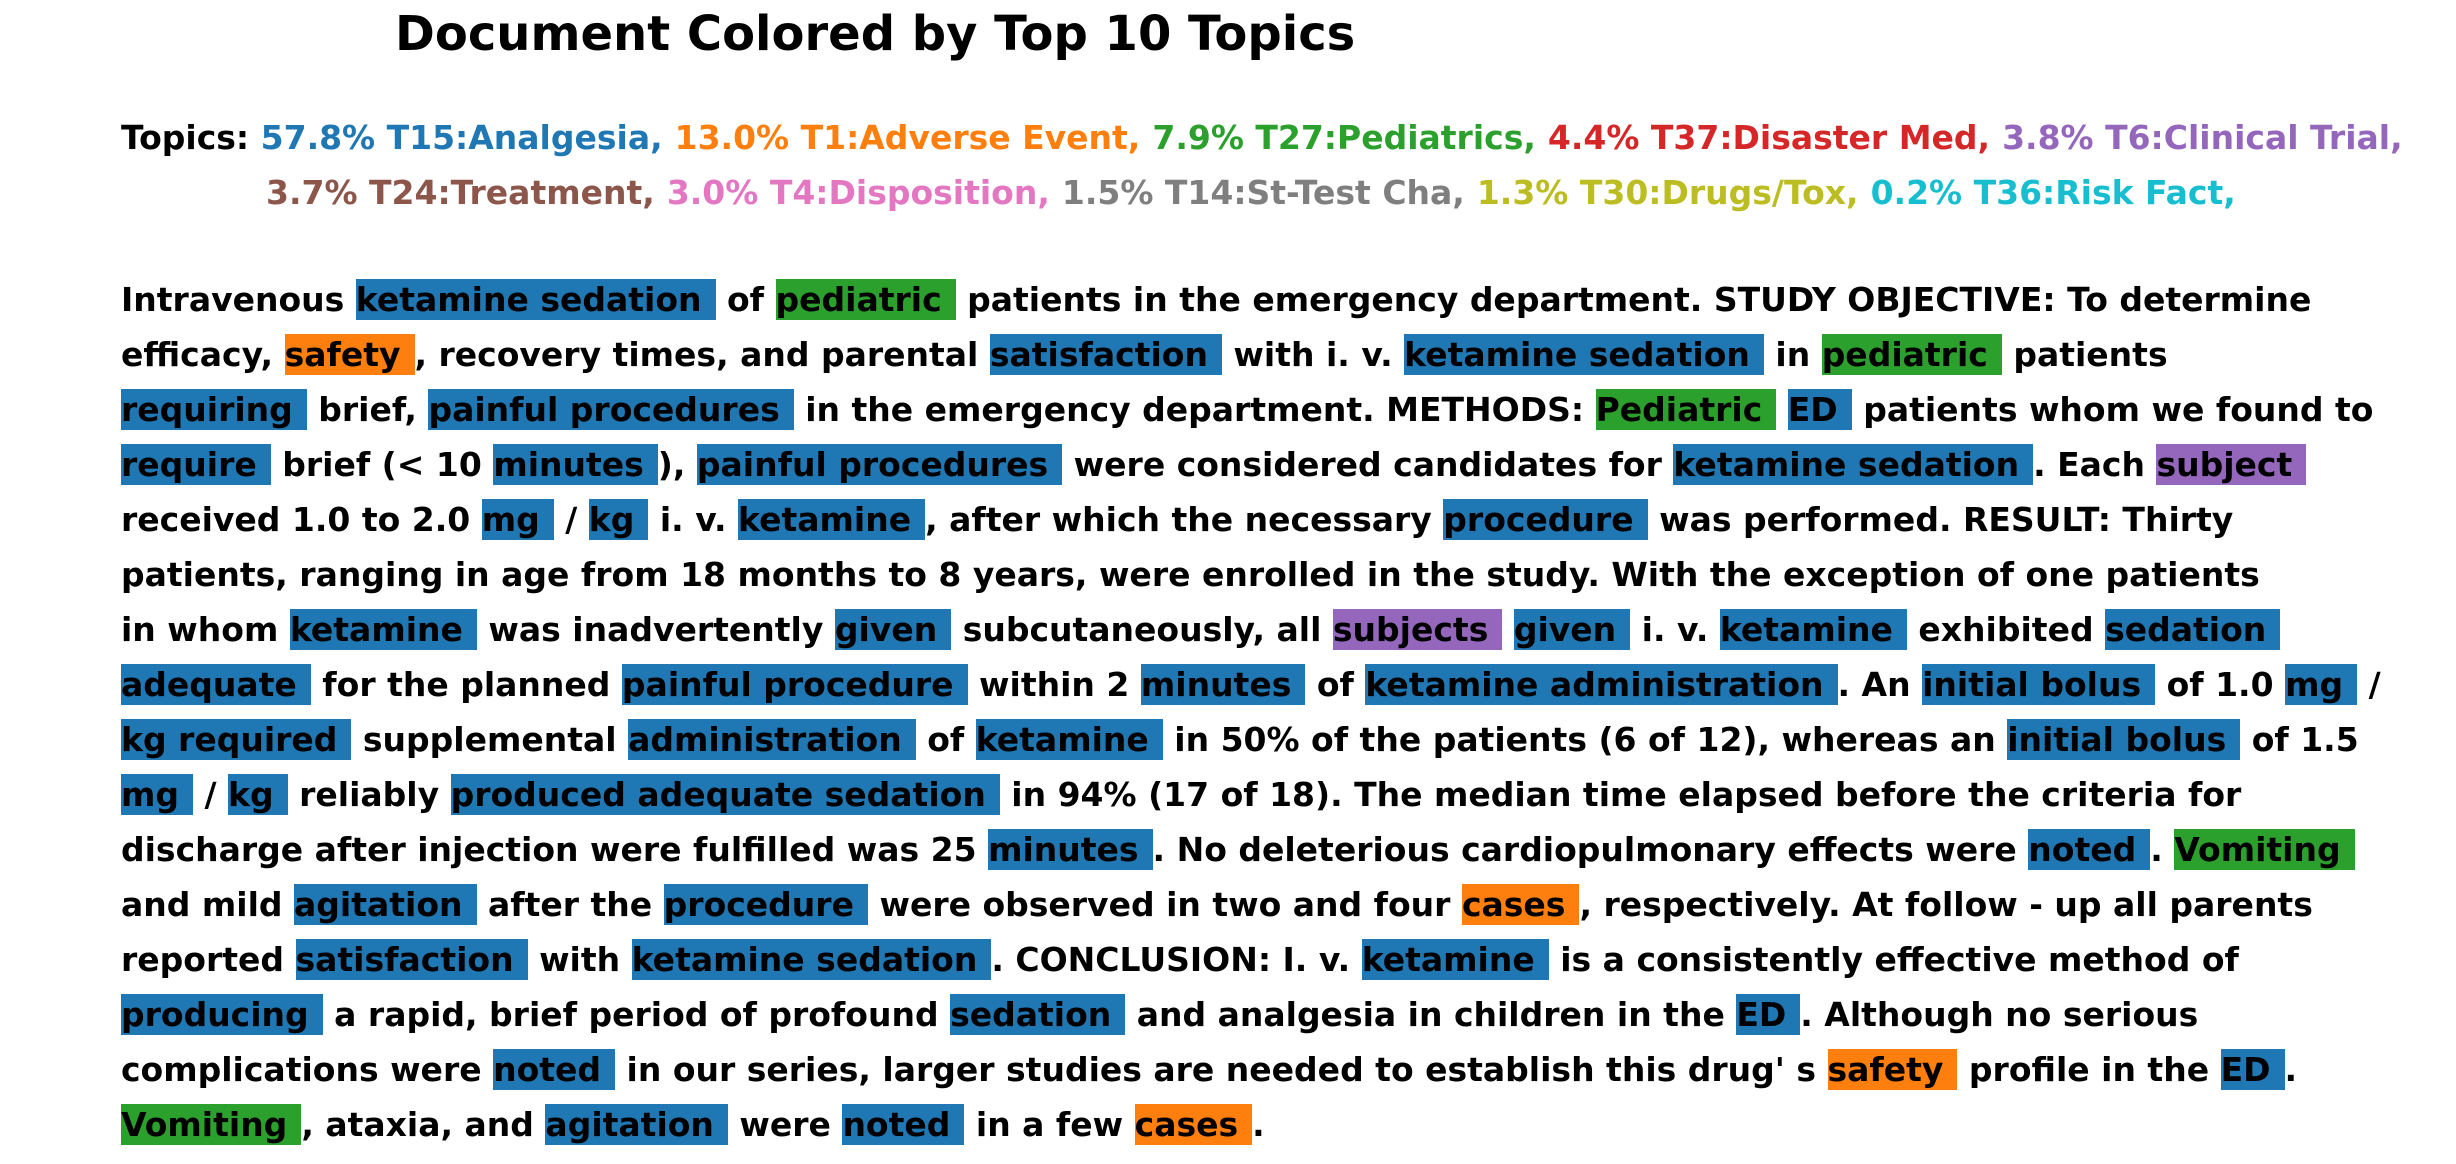 The image size is (2456, 1164). What do you see at coordinates (1893, 959) in the screenshot?
I see `plain-text: is a consistently effective method of` at bounding box center [1893, 959].